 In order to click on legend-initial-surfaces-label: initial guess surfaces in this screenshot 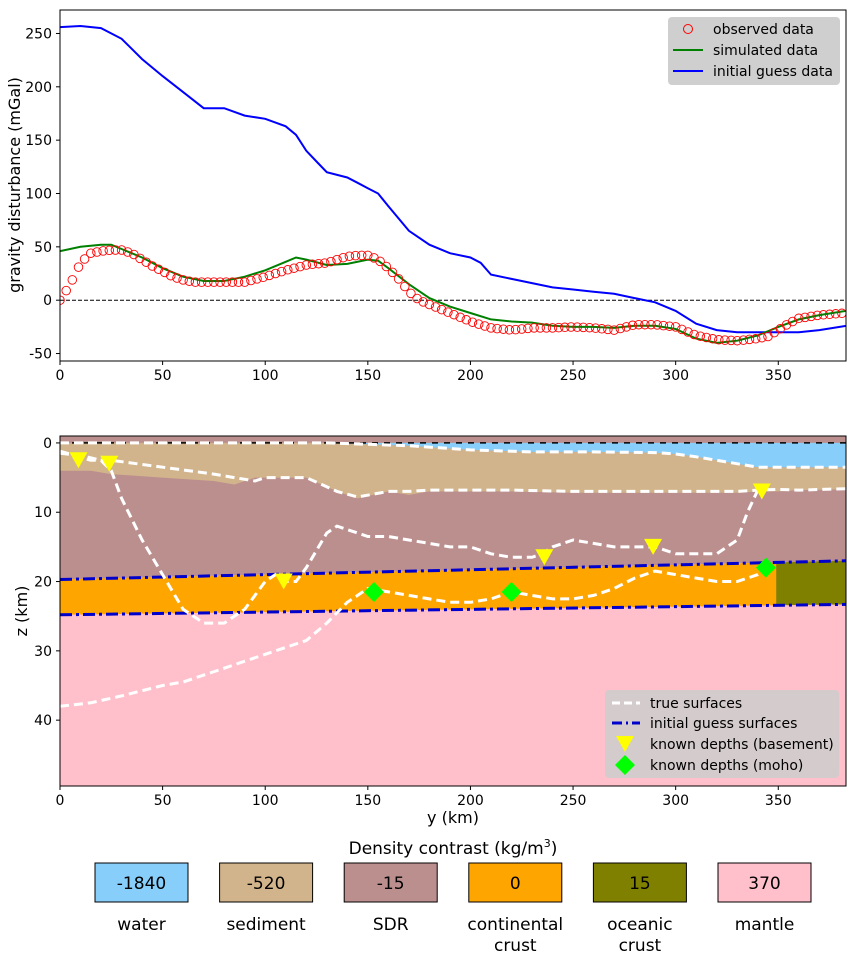, I will do `click(723, 724)`.